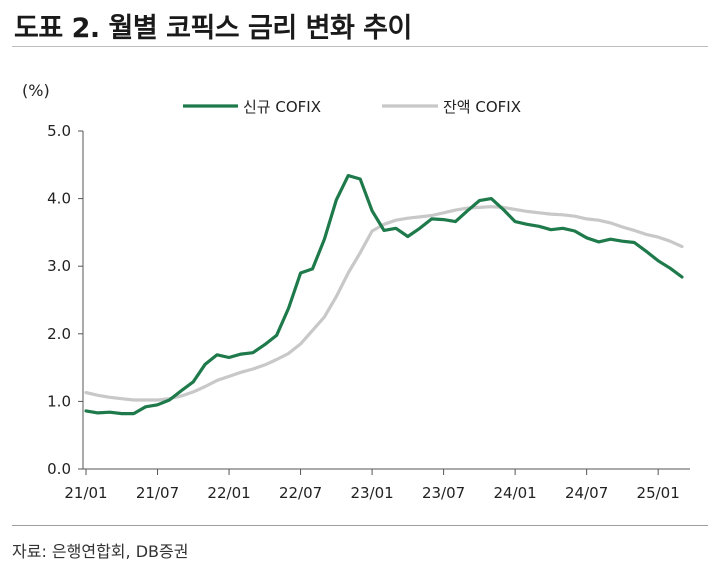  I want to click on x-tick-label: 25/01, so click(658, 493).